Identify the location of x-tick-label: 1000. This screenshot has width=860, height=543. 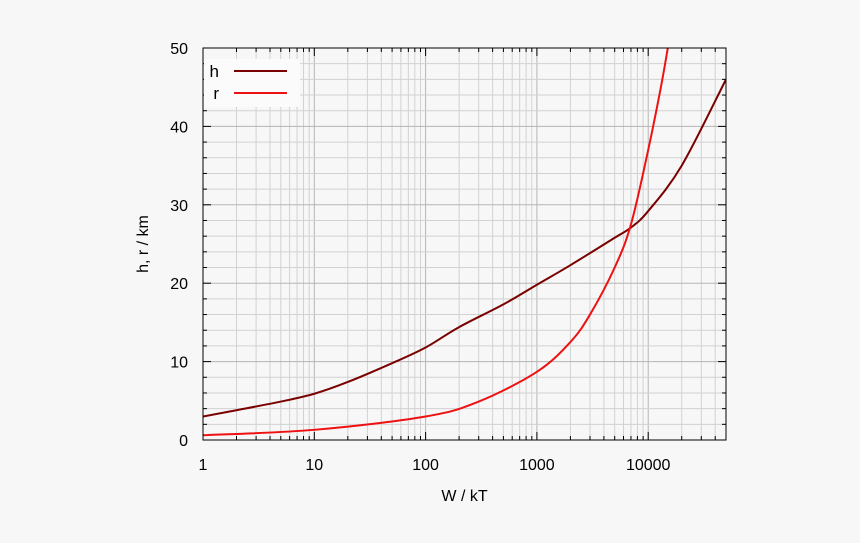
(537, 465).